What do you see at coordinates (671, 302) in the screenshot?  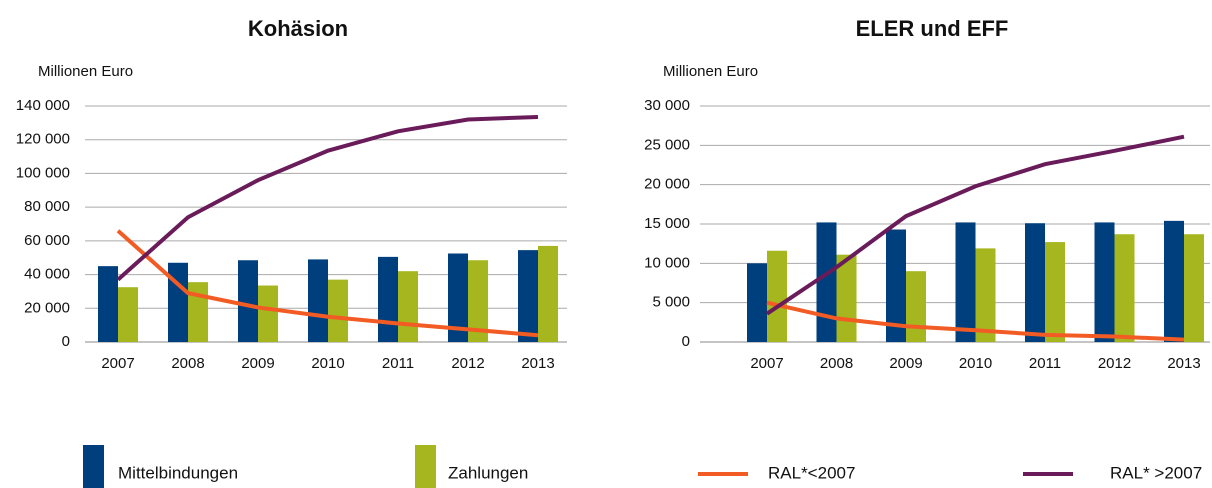 I see `y-tick-label: 5 000` at bounding box center [671, 302].